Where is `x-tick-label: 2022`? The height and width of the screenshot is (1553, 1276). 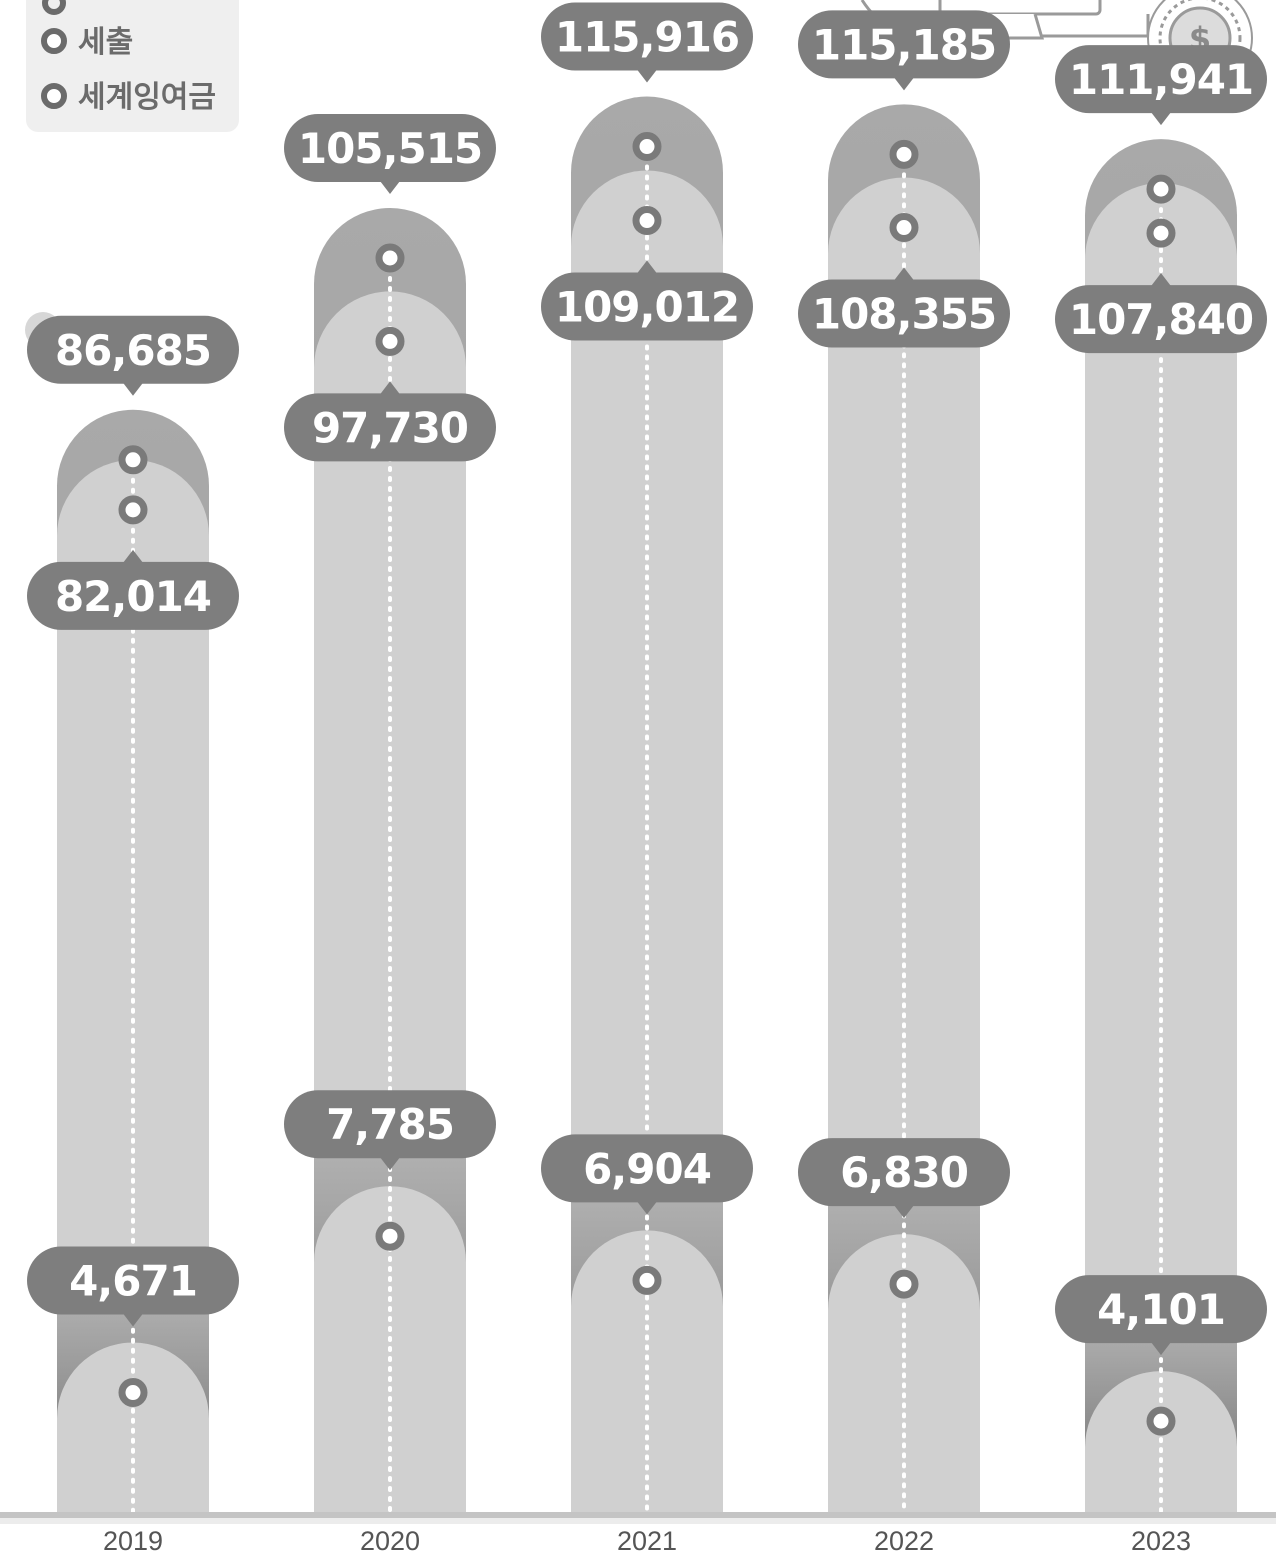
x-tick-label: 2022 is located at coordinates (904, 1539).